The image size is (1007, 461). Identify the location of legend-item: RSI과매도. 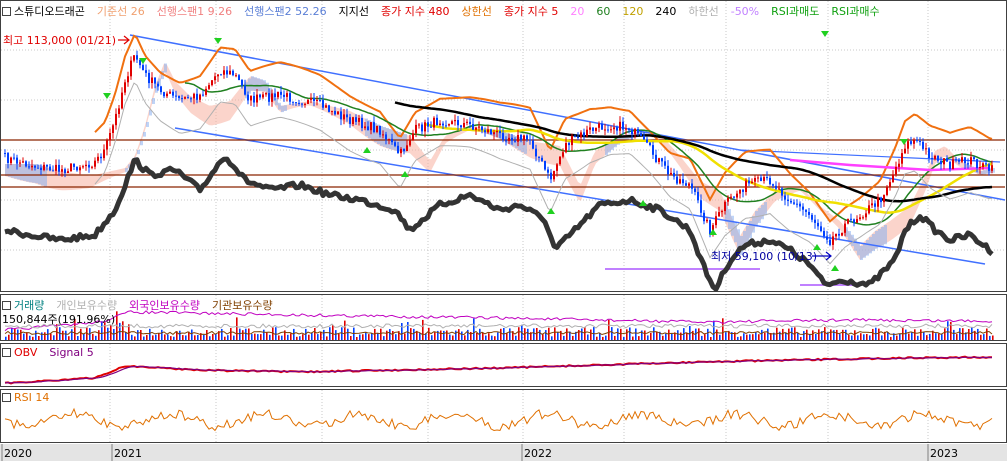
(798, 11).